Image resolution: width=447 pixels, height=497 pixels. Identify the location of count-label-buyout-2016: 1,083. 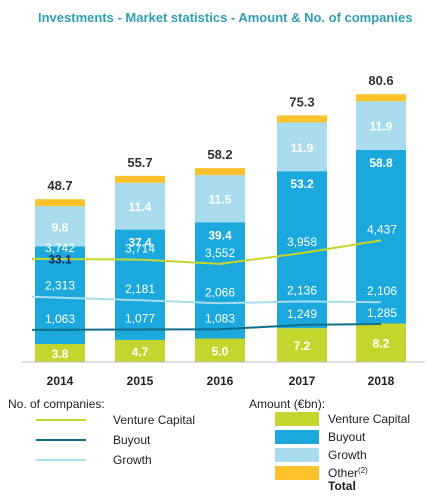
(220, 318).